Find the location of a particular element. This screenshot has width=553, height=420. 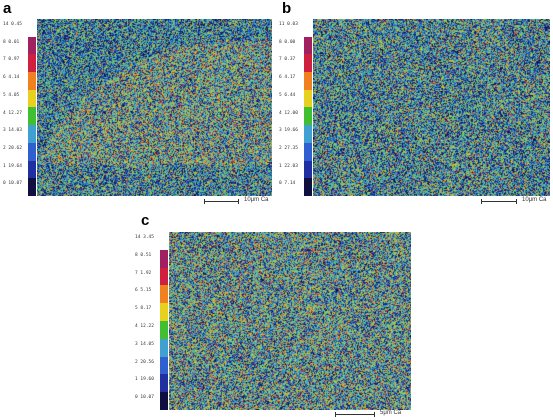

legend-entry: 14 0.45 is located at coordinates (12, 24).